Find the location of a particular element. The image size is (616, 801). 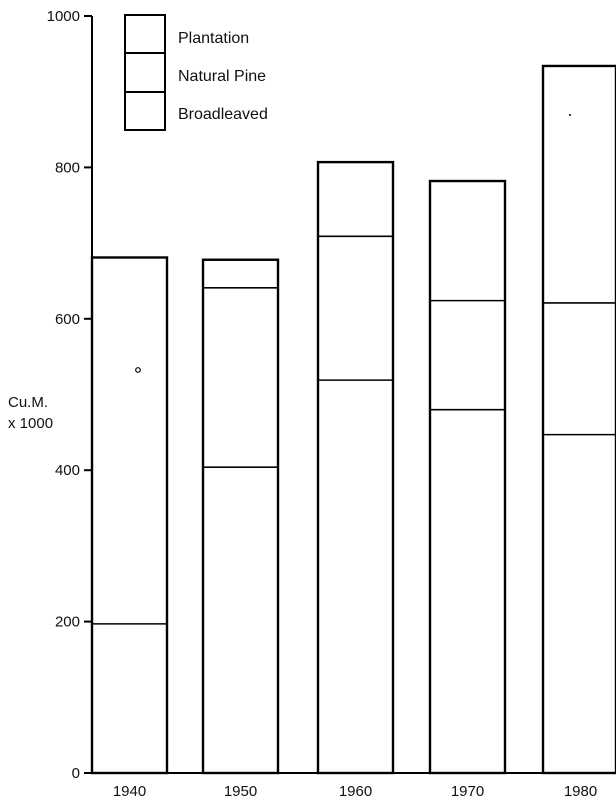

legend-label-natural-pine: Natural Pine is located at coordinates (222, 76).